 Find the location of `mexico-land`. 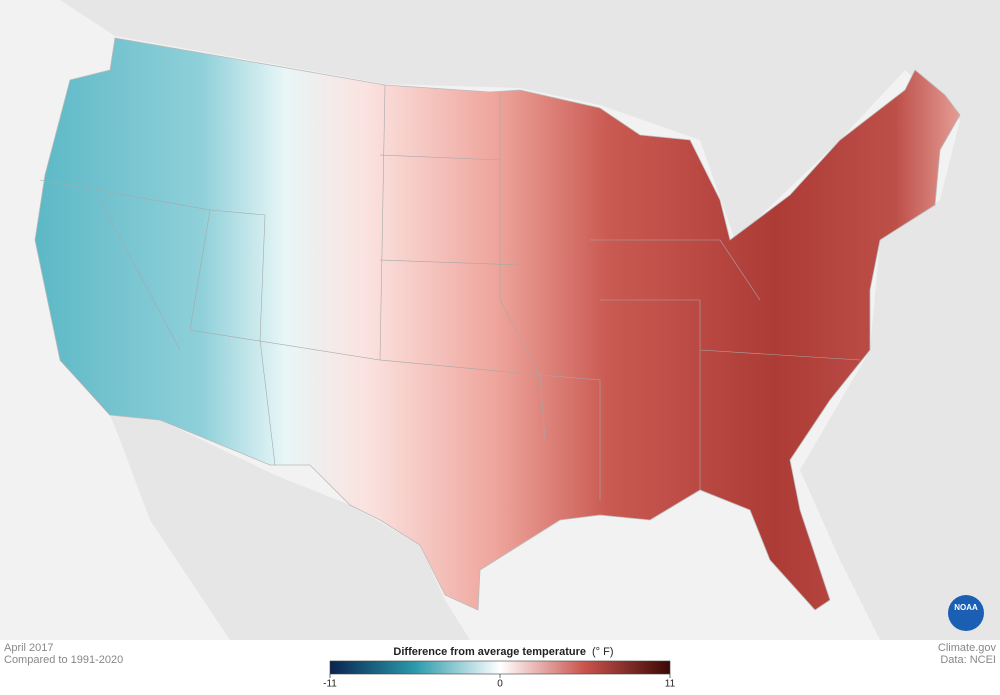

mexico-land is located at coordinates (290, 527).